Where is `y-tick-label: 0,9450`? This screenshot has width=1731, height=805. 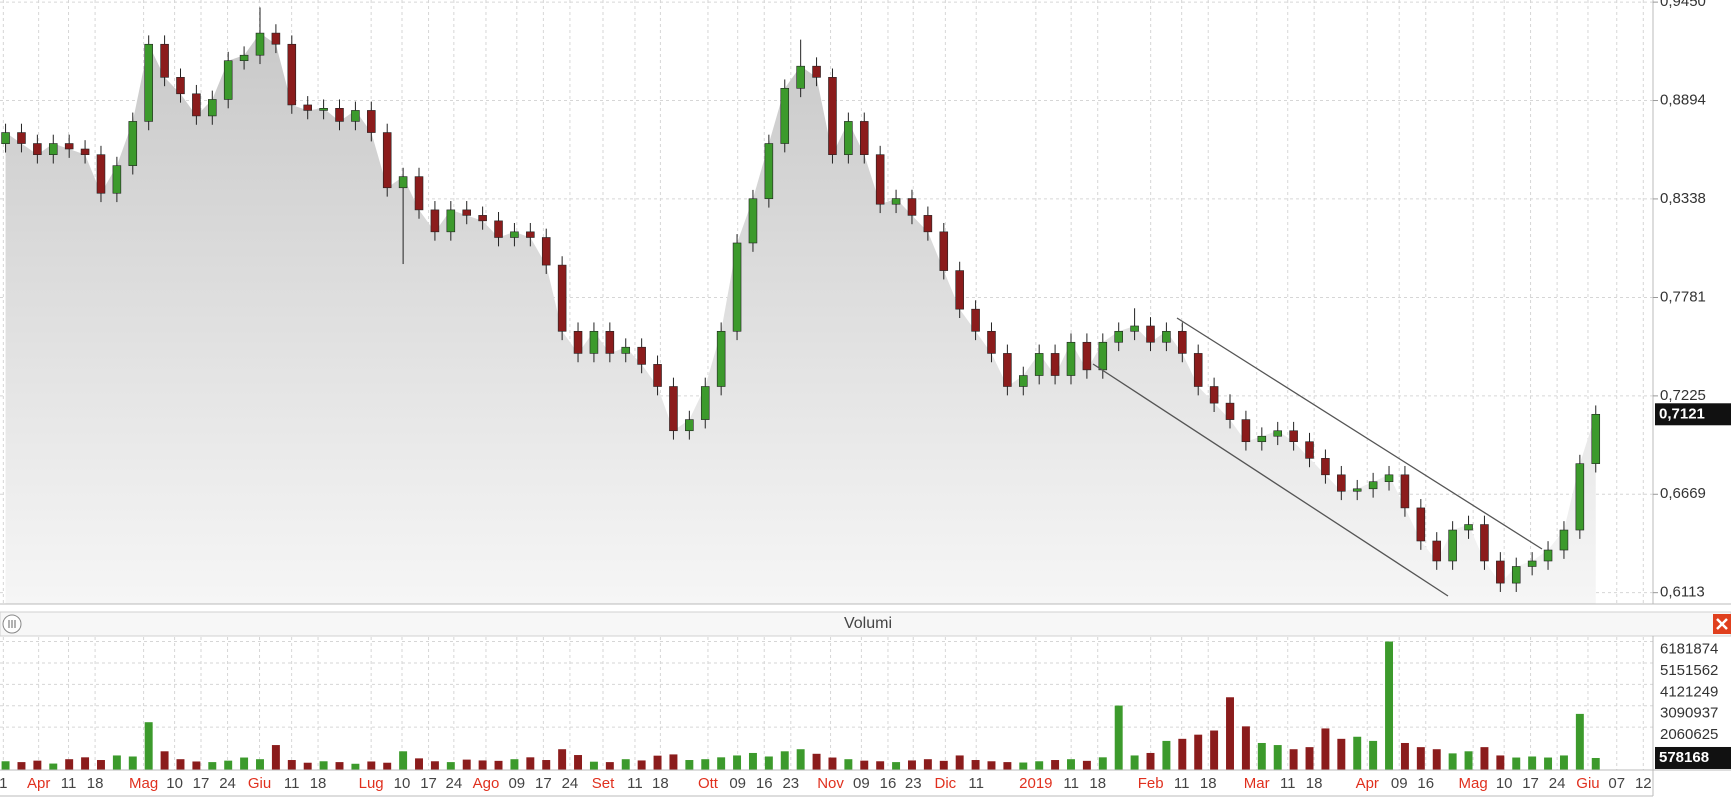
y-tick-label: 0,9450 is located at coordinates (1683, 5).